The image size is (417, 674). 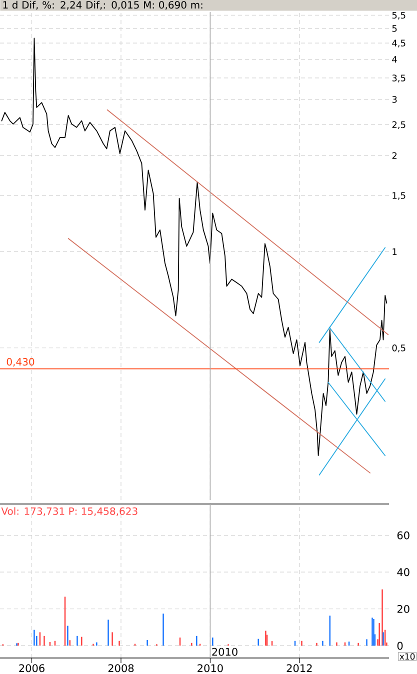 What do you see at coordinates (299, 668) in the screenshot?
I see `x-tick-label: 2012` at bounding box center [299, 668].